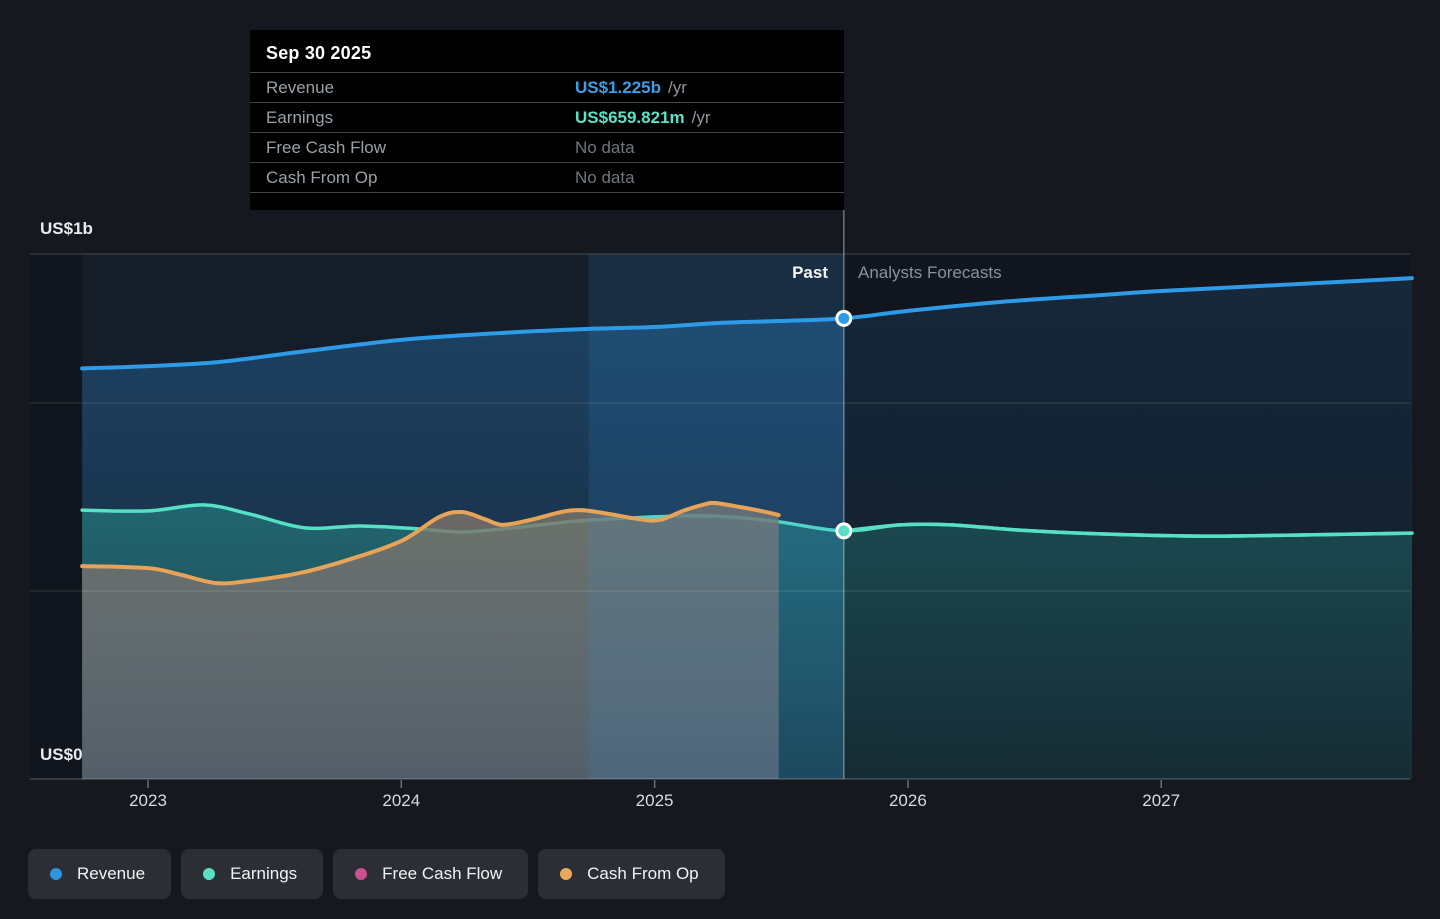 This screenshot has height=919, width=1440. I want to click on past-zone-label: Past, so click(810, 272).